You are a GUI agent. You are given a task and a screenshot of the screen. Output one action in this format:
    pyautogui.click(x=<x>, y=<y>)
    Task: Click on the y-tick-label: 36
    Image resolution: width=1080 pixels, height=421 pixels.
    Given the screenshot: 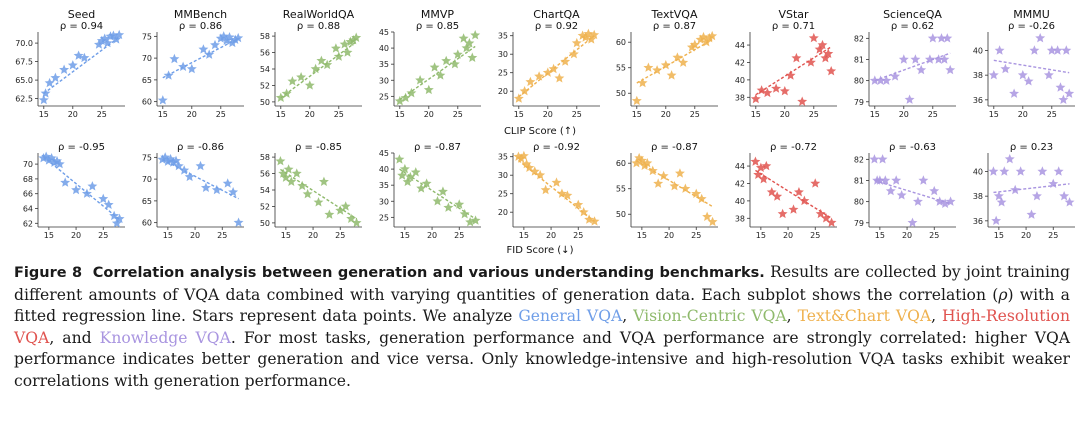 What is the action you would take?
    pyautogui.click(x=978, y=100)
    